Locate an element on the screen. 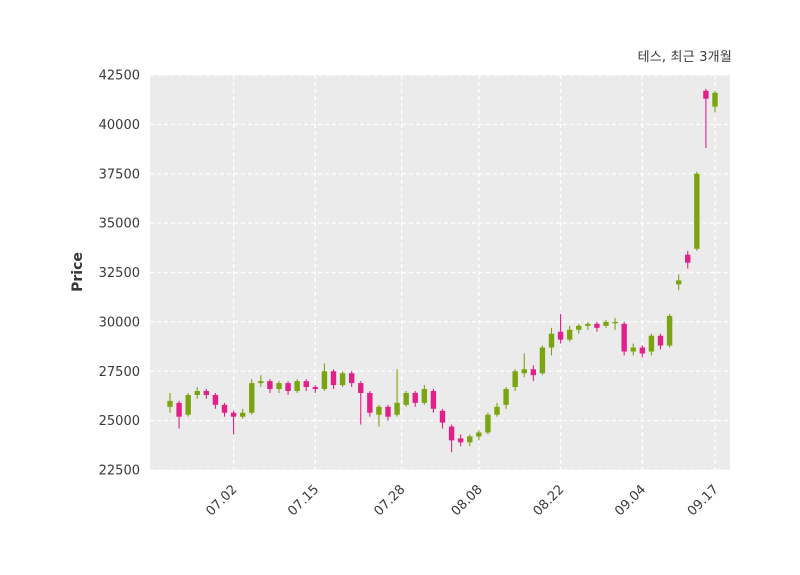  svg-text: 09.04 is located at coordinates (630, 500).